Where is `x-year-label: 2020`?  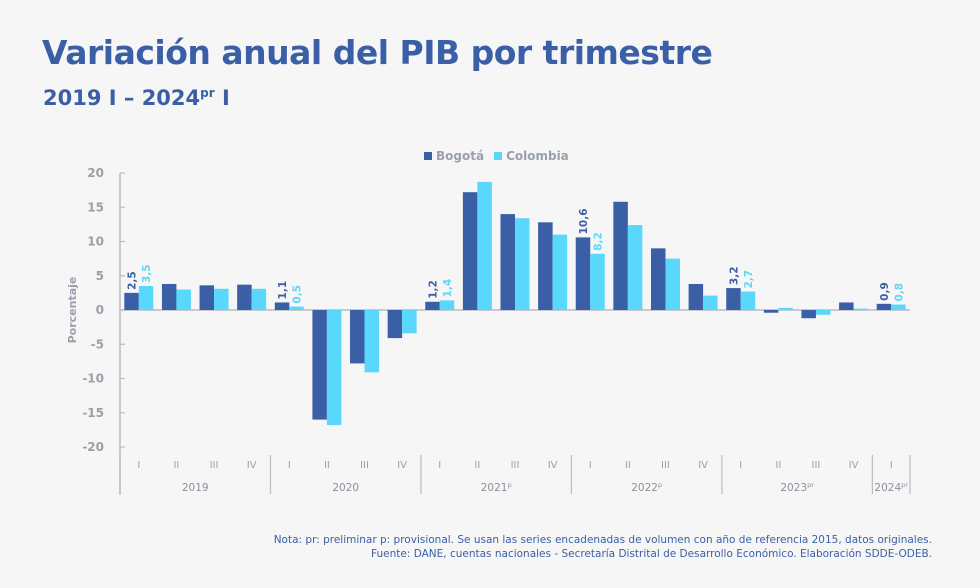
x-year-label: 2020 is located at coordinates (345, 488).